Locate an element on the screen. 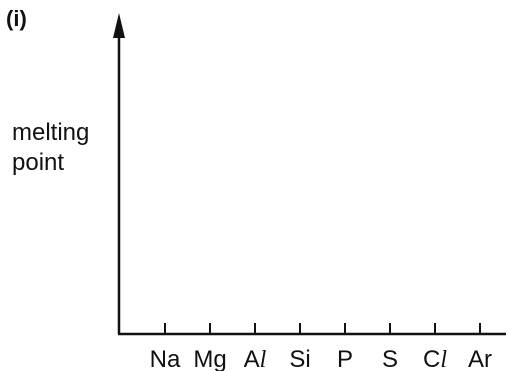 This screenshot has width=508, height=371. x-tick-label-s: S is located at coordinates (390, 358).